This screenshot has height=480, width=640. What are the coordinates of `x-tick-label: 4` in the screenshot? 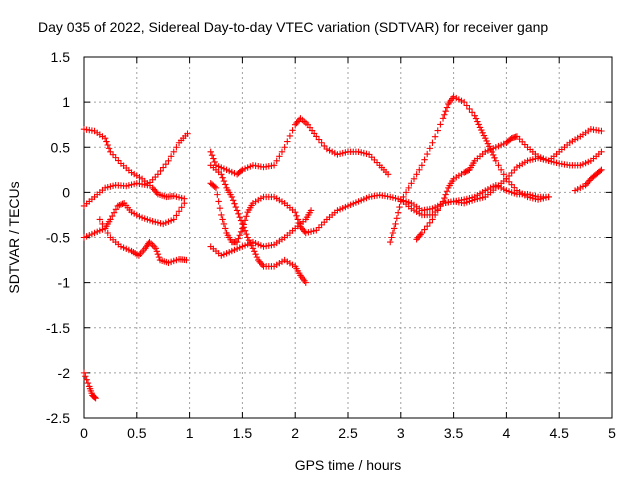 It's located at (507, 433).